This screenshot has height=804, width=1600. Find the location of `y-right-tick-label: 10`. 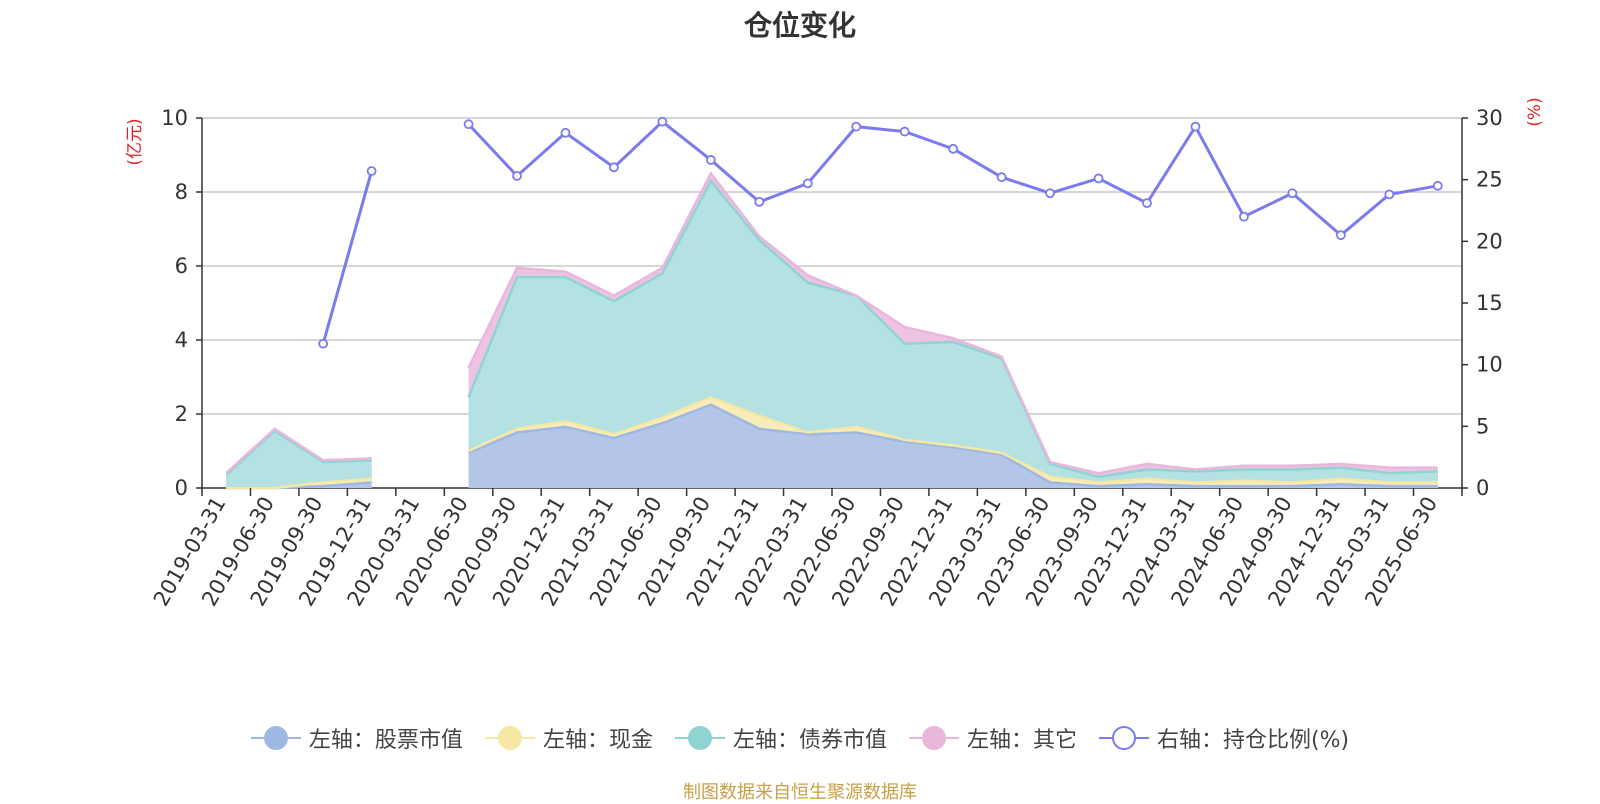

y-right-tick-label: 10 is located at coordinates (1489, 365).